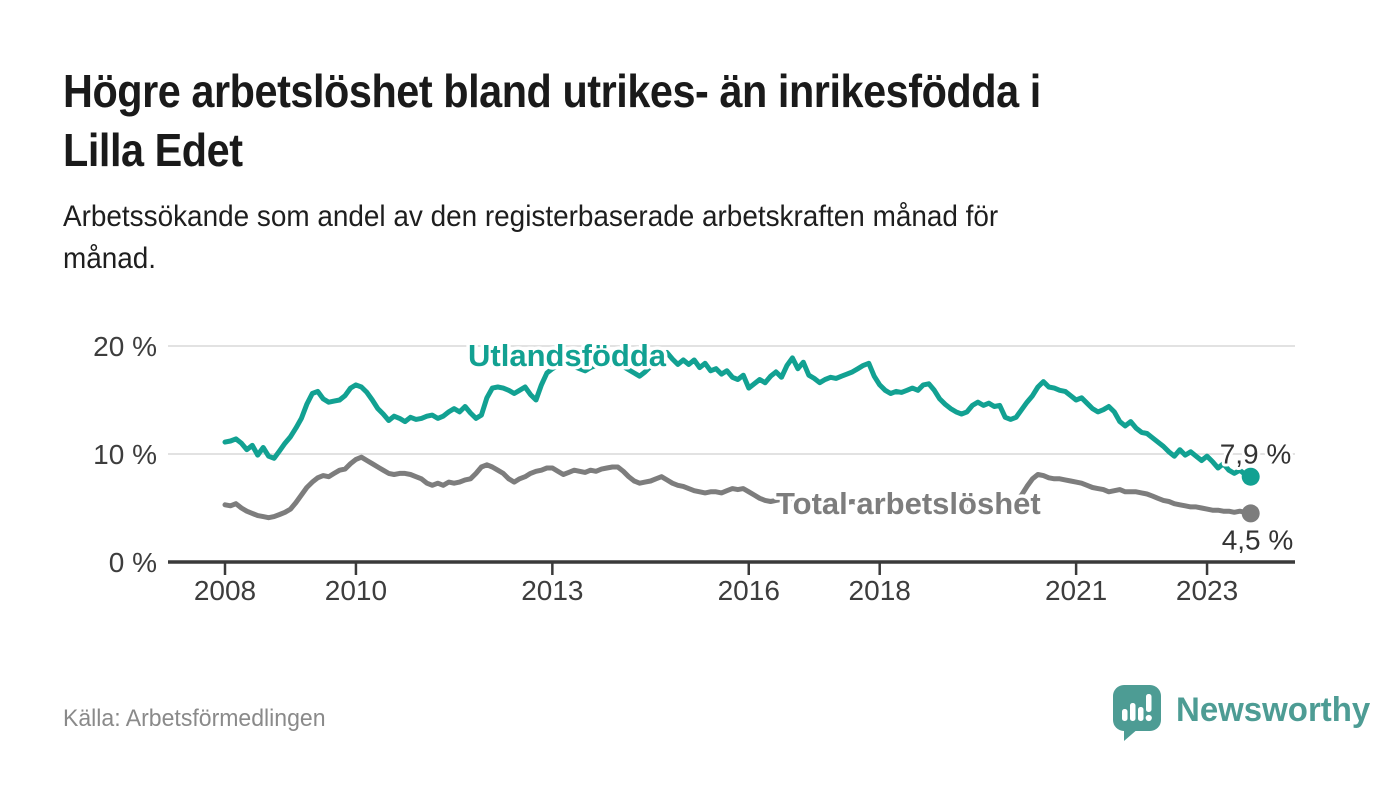 This screenshot has width=1400, height=794. Describe the element at coordinates (552, 590) in the screenshot. I see `x-tick-label-2013: 2013` at that location.